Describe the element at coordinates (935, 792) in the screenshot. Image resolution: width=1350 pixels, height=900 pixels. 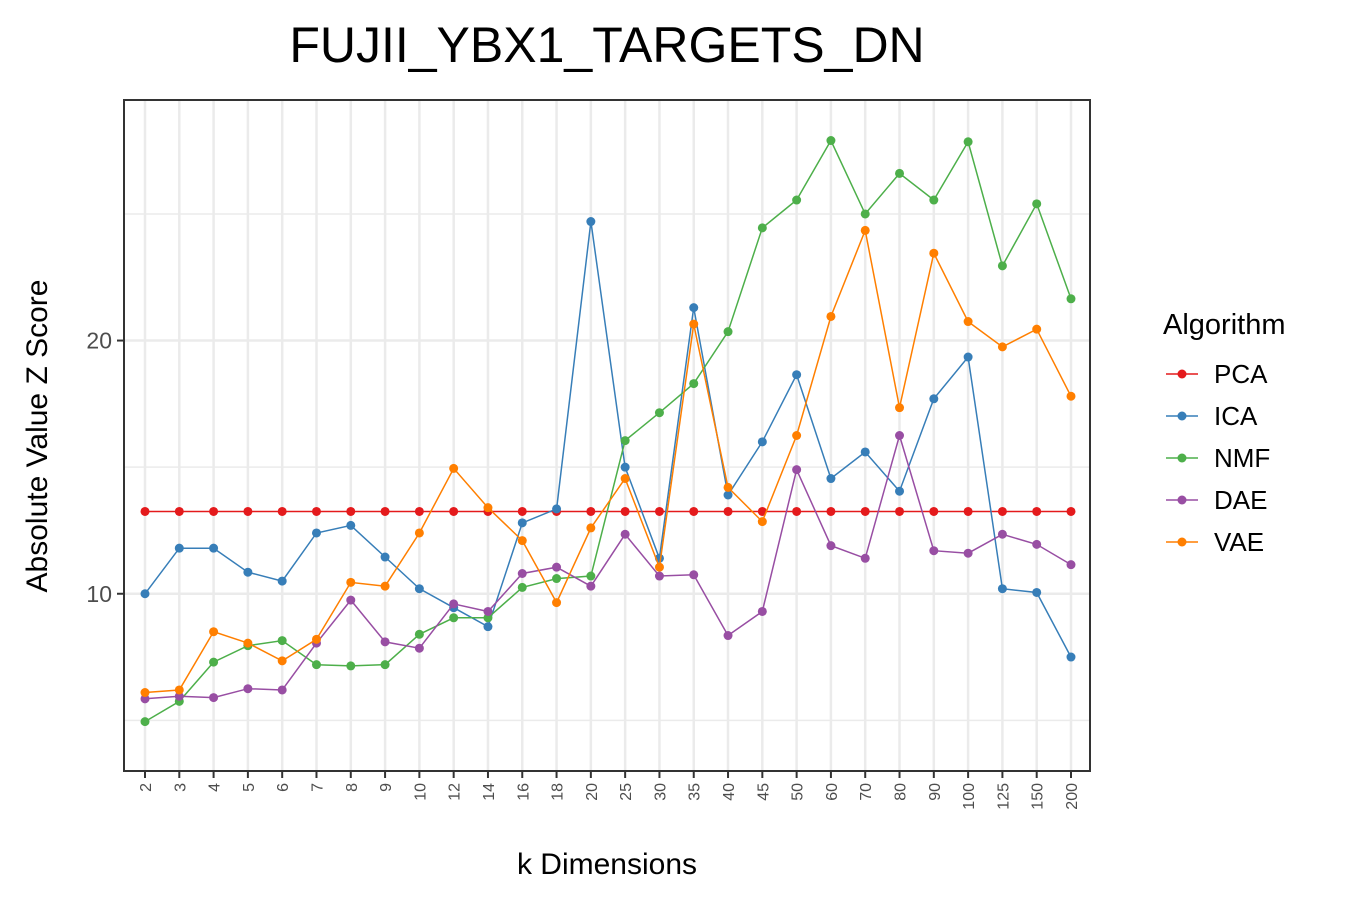
I see `x-tick-label: 90` at that location.